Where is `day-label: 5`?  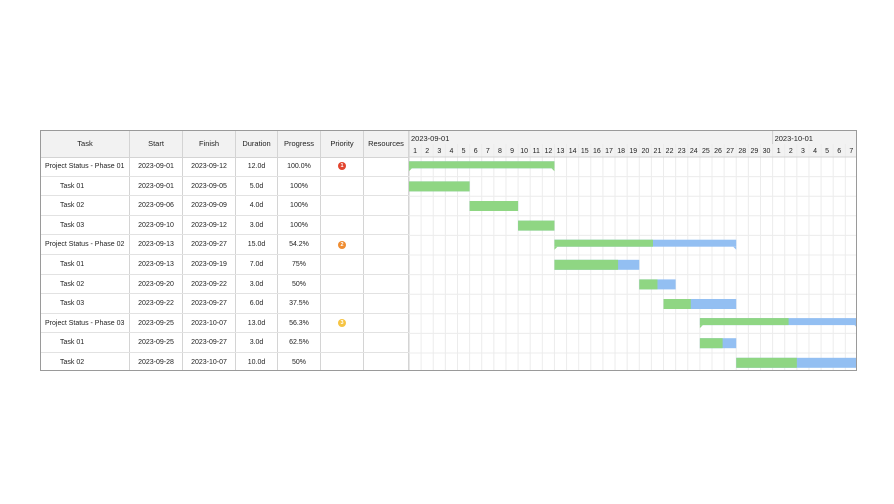 day-label: 5 is located at coordinates (464, 151).